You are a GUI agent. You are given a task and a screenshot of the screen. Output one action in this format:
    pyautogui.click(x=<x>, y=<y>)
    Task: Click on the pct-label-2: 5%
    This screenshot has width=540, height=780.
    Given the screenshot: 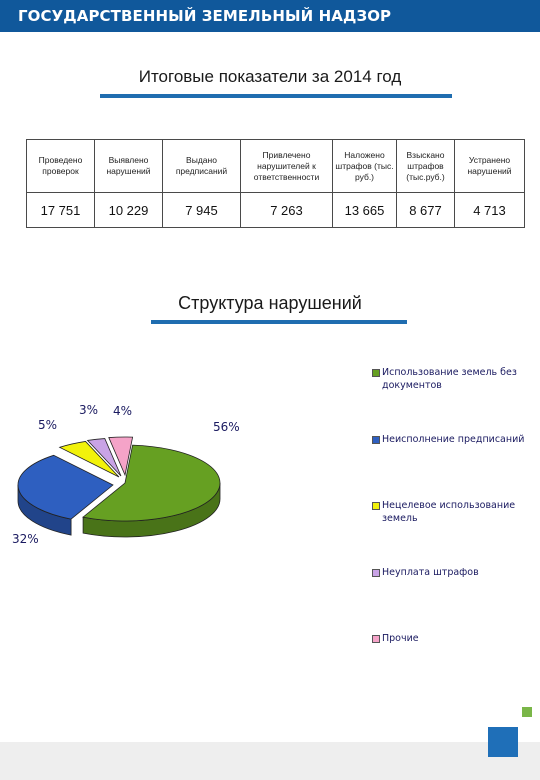 What is the action you would take?
    pyautogui.click(x=48, y=425)
    